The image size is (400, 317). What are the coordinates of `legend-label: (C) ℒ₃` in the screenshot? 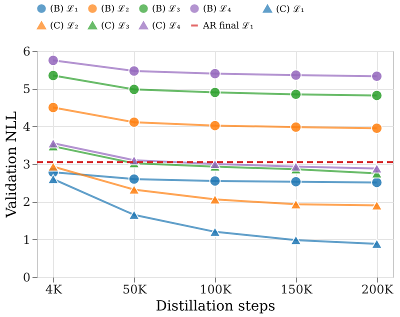 It's located at (115, 27).